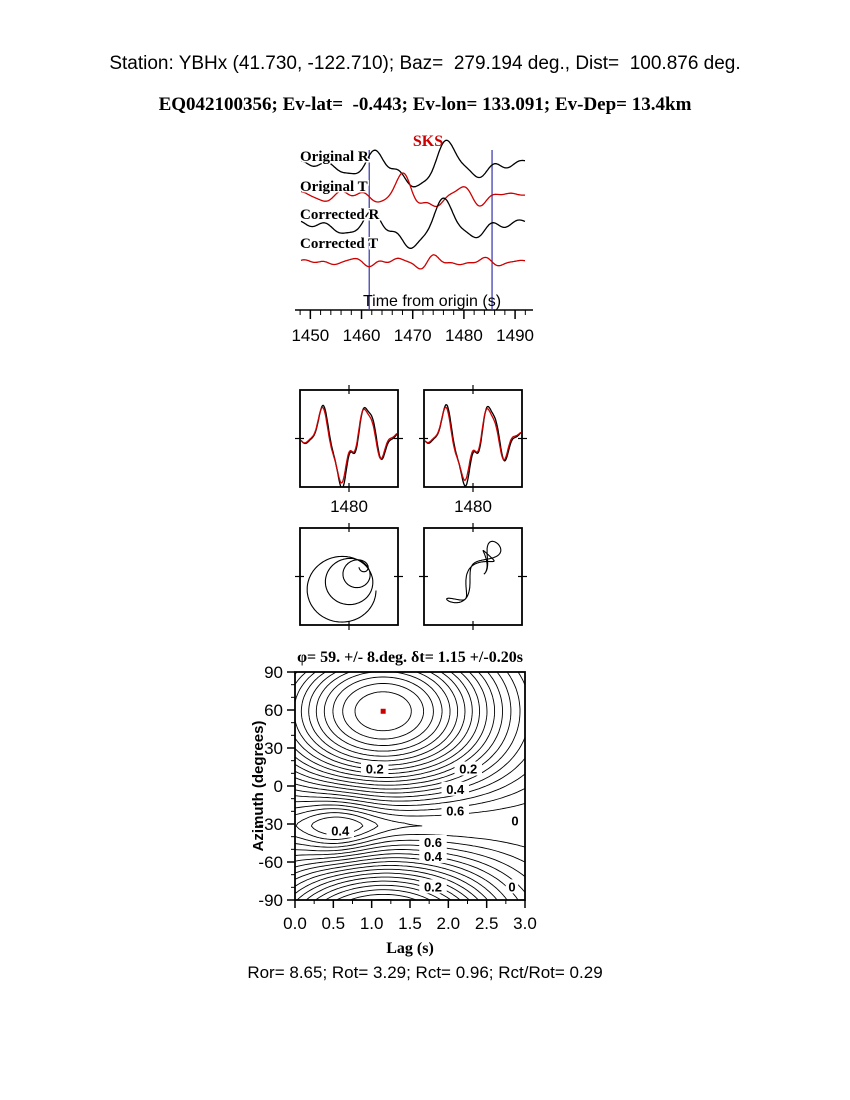 The width and height of the screenshot is (850, 1100). What do you see at coordinates (270, 900) in the screenshot?
I see `az-tick-label: -90` at bounding box center [270, 900].